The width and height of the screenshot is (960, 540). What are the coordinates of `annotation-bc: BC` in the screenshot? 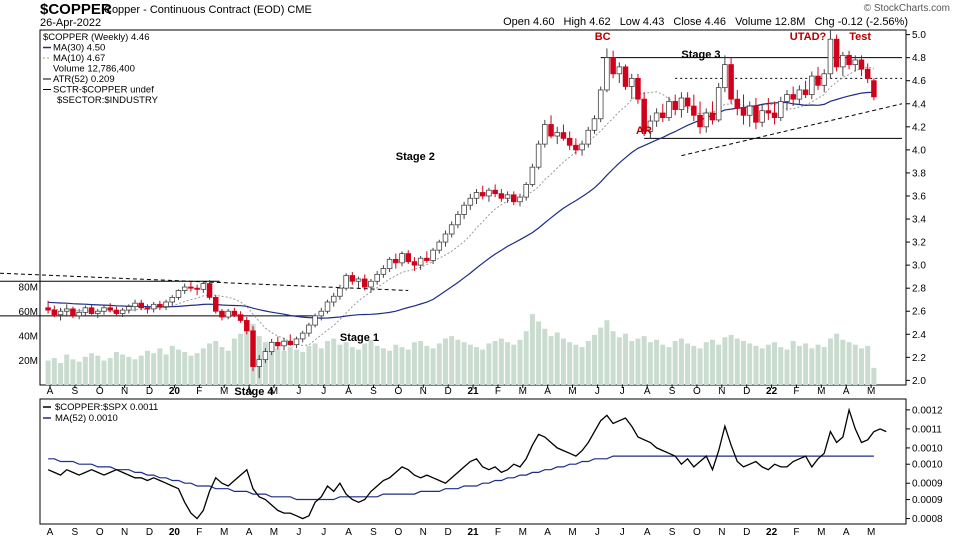 It's located at (603, 37).